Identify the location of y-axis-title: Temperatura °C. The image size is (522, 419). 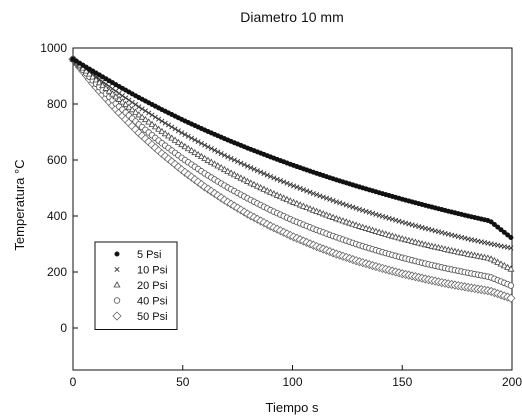
(19, 204).